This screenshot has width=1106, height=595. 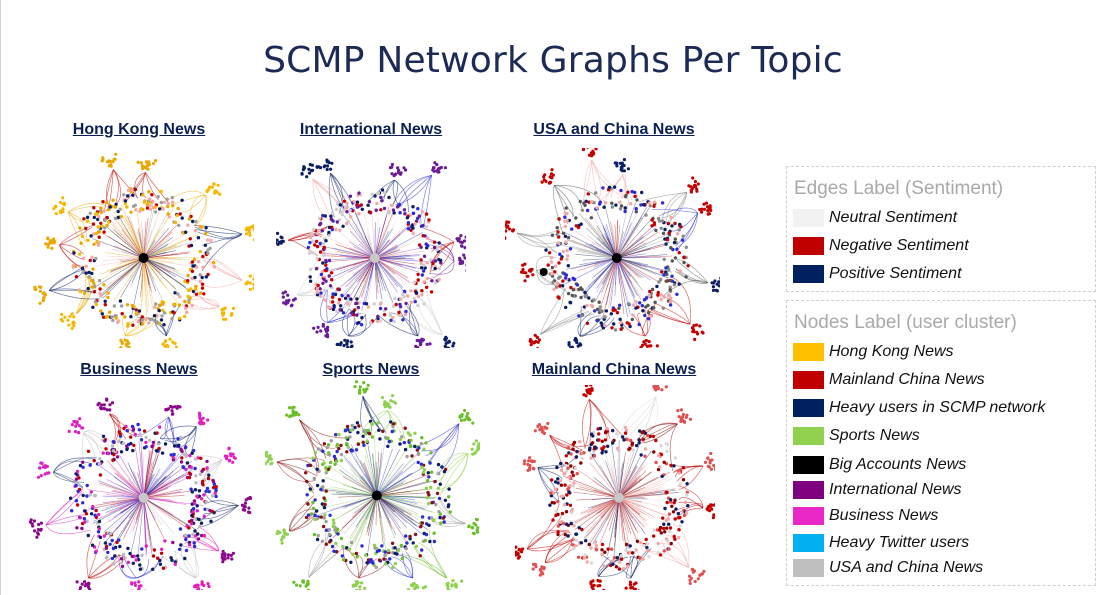 I want to click on network-graph-sports, so click(x=372, y=485).